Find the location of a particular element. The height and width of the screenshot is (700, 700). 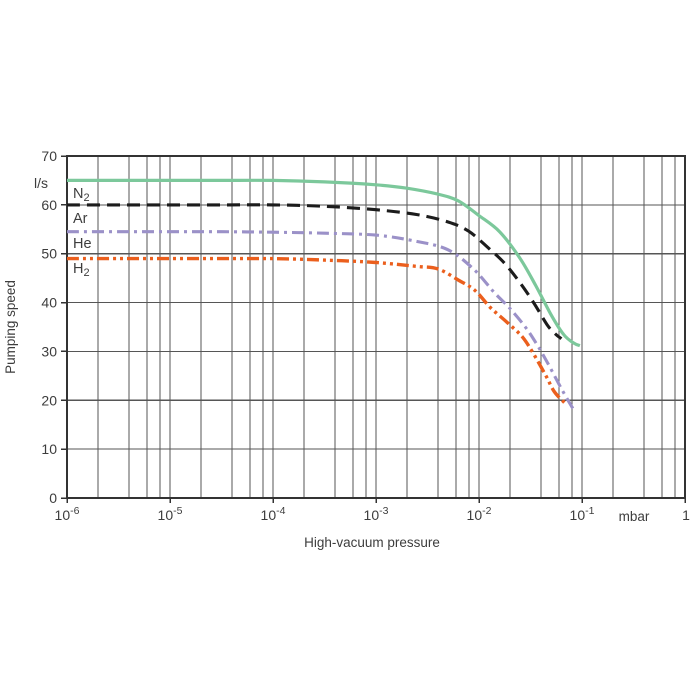

x-end-tick-label: 1 is located at coordinates (686, 515).